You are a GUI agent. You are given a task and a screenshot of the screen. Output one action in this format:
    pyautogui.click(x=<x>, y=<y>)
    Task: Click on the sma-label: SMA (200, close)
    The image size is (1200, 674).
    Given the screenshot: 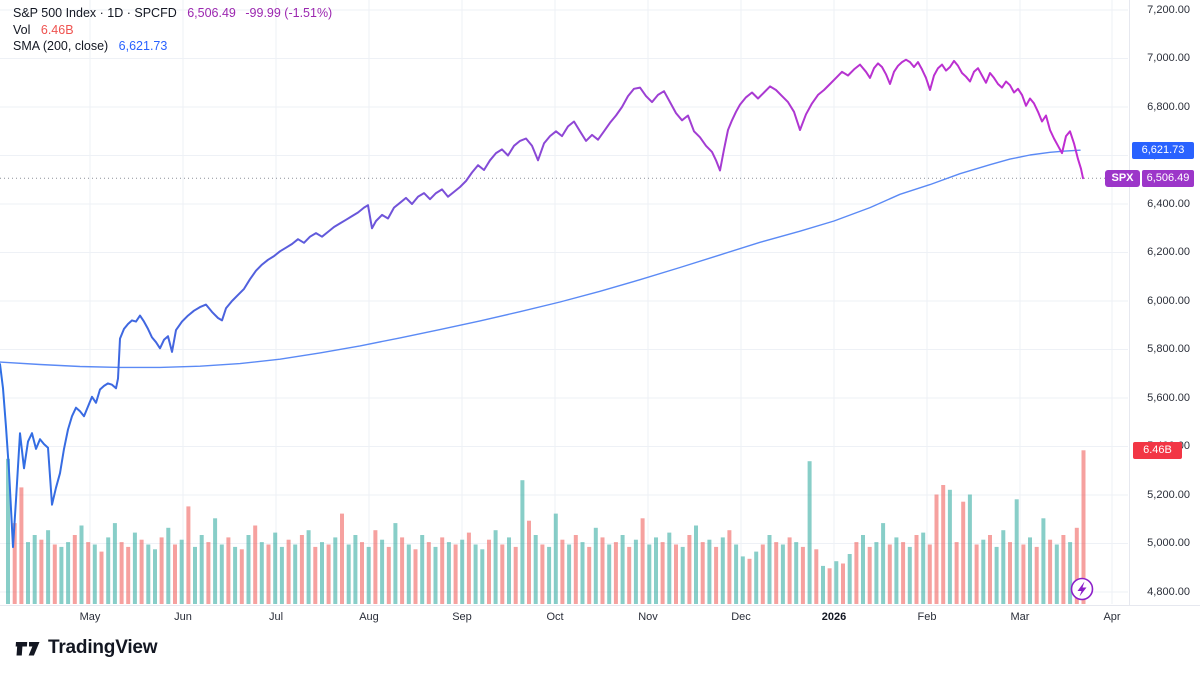 What is the action you would take?
    pyautogui.click(x=61, y=46)
    